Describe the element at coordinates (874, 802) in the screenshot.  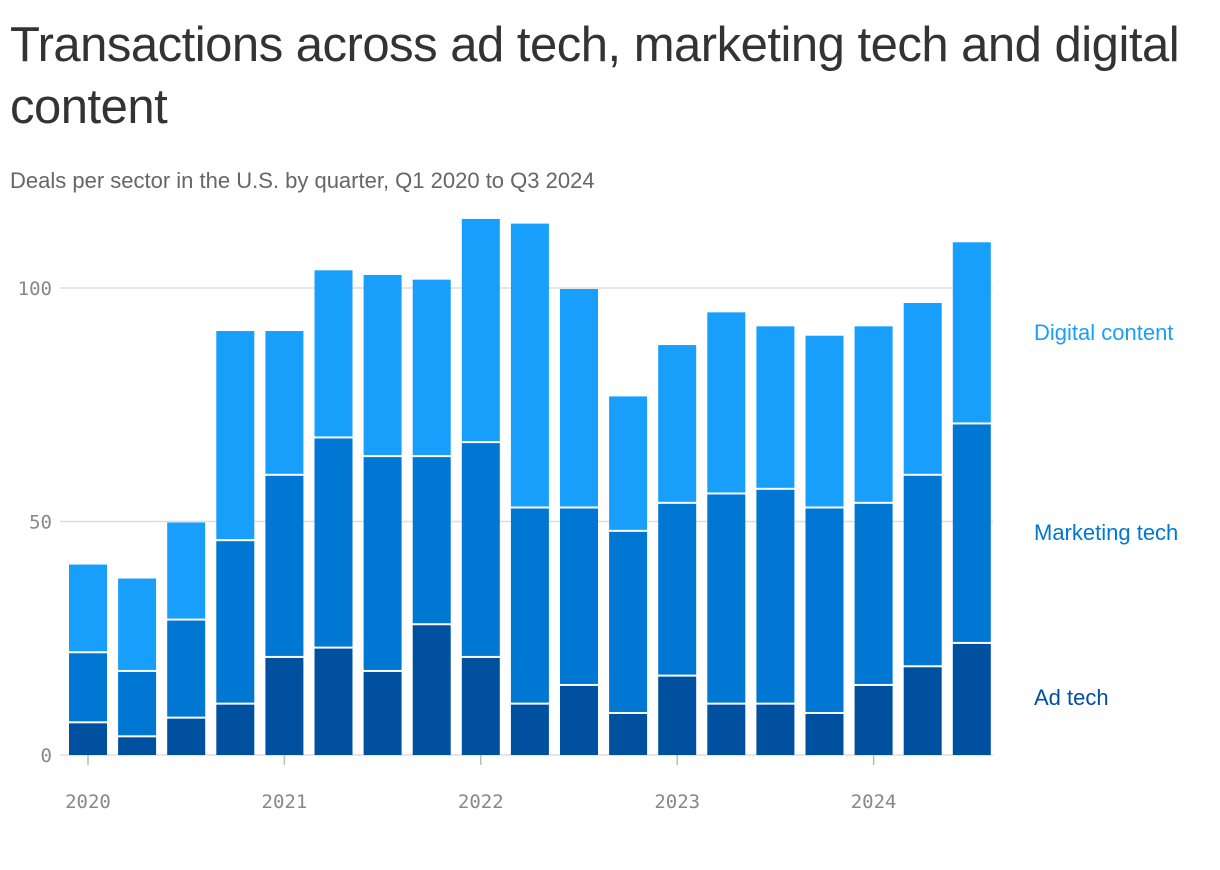
I see `x-tick-label: 2024` at that location.